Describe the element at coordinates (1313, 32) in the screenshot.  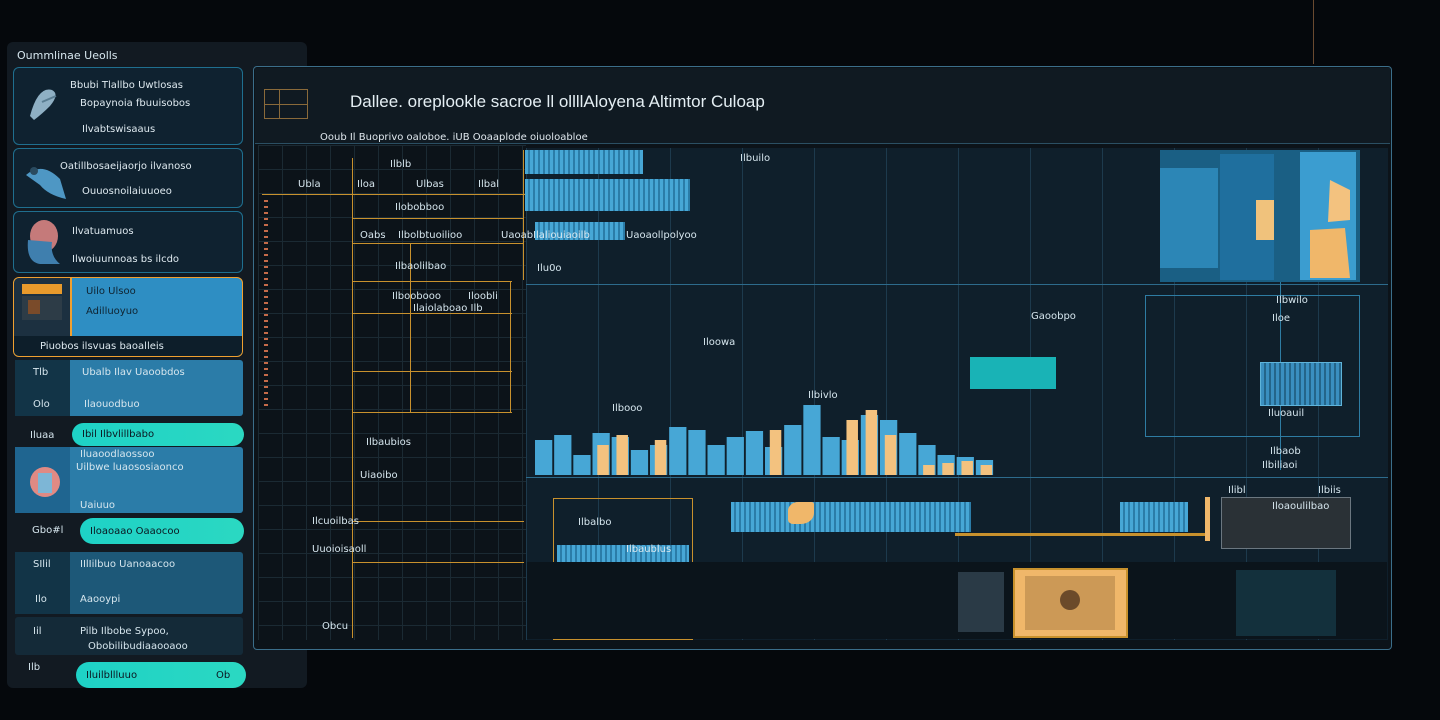
I see `divider` at that location.